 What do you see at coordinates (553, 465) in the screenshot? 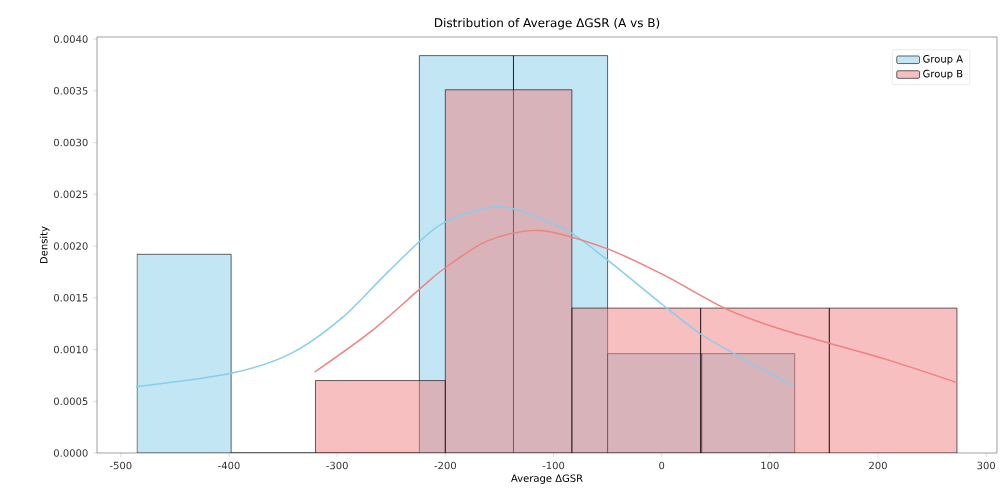
I see `x-tick-label: -100` at bounding box center [553, 465].